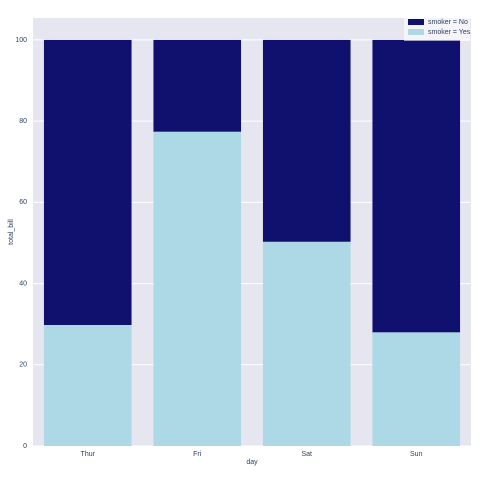 Image resolution: width=480 pixels, height=480 pixels. Describe the element at coordinates (23, 202) in the screenshot. I see `y-tick-label: 60` at that location.